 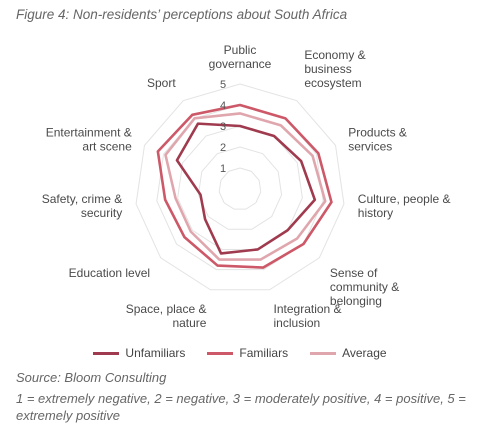 I want to click on series-line-average, so click(x=245, y=186).